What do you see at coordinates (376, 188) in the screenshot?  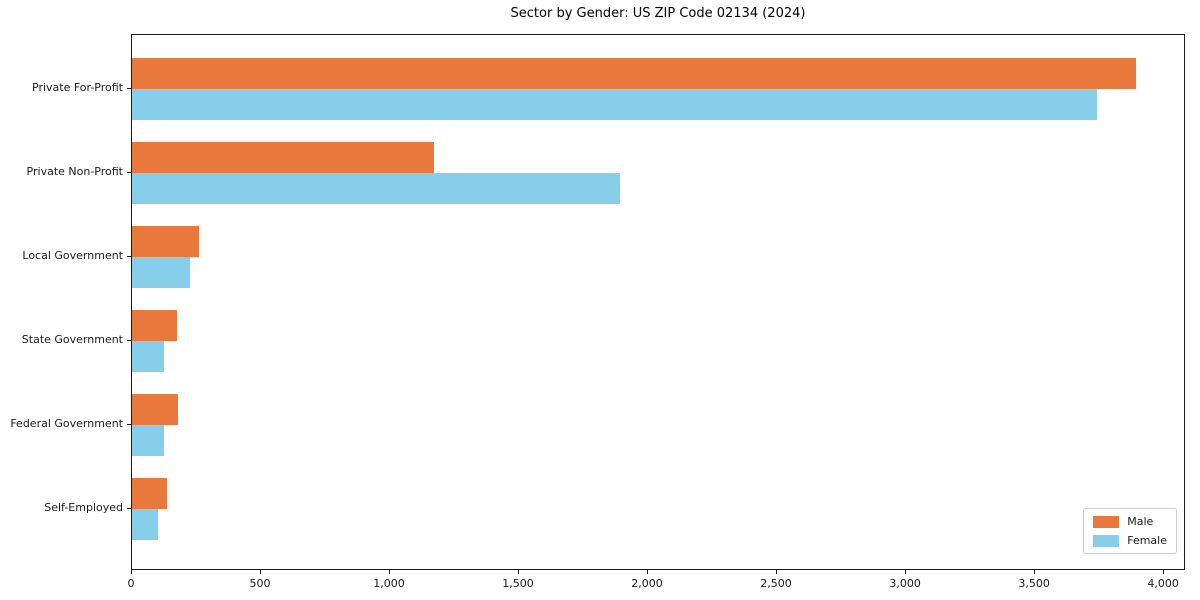 I see `bar-female-private-non-profit` at bounding box center [376, 188].